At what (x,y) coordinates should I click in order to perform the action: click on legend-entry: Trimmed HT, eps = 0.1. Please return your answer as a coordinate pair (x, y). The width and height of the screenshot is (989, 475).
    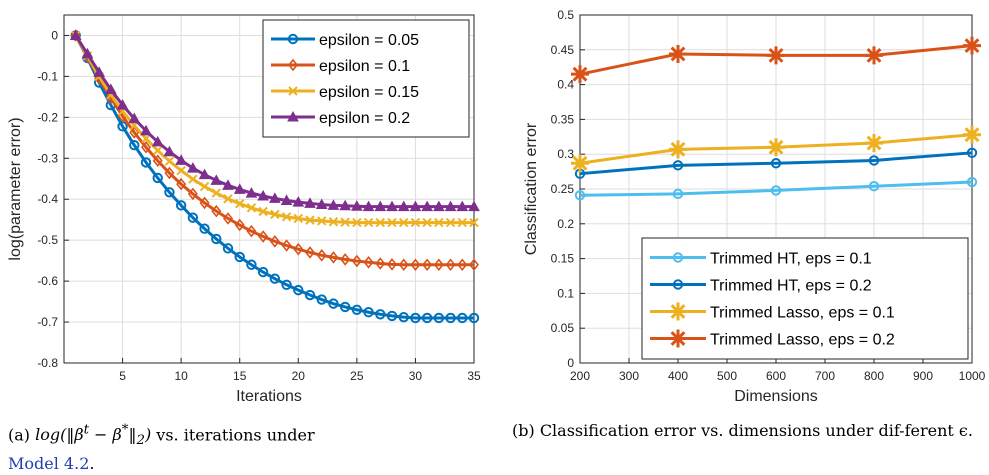
    Looking at the image, I should click on (761, 259).